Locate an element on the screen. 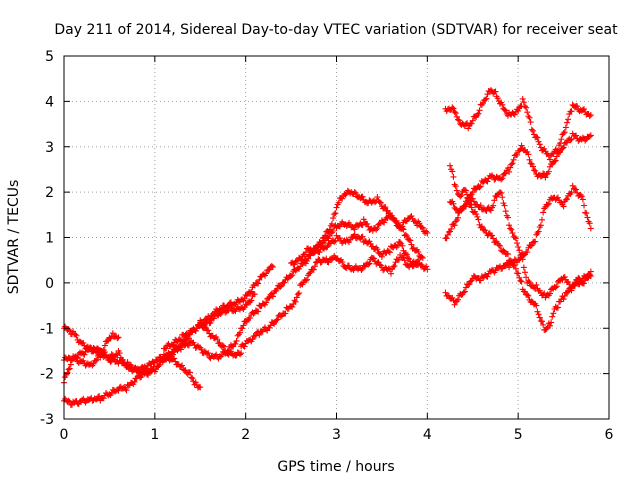  series-track-f is located at coordinates (221, 338).